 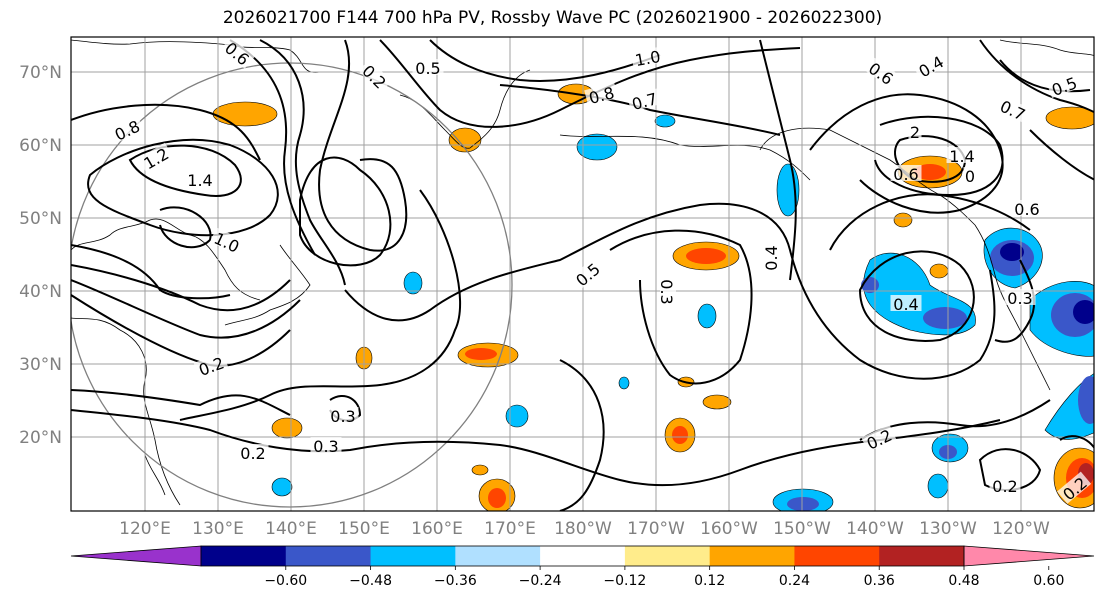 What do you see at coordinates (1021, 529) in the screenshot?
I see `lon-label: 120°W` at bounding box center [1021, 529].